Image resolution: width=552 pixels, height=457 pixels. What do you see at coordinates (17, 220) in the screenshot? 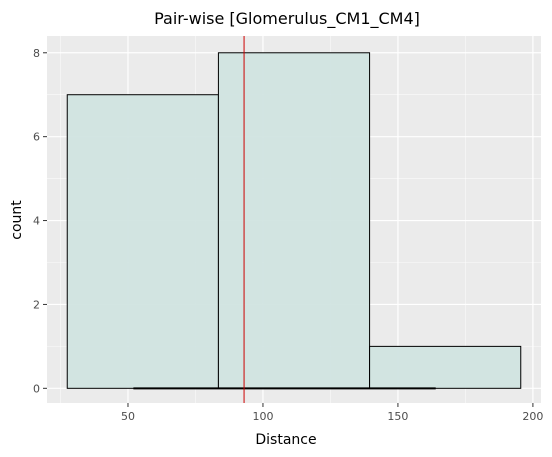
I see `y-axis-title: count` at bounding box center [17, 220].